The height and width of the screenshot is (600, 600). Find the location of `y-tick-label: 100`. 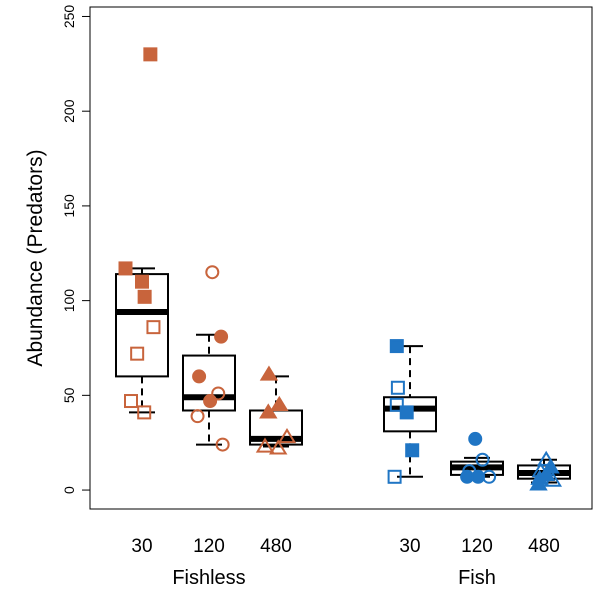

y-tick-label: 100 is located at coordinates (69, 301).